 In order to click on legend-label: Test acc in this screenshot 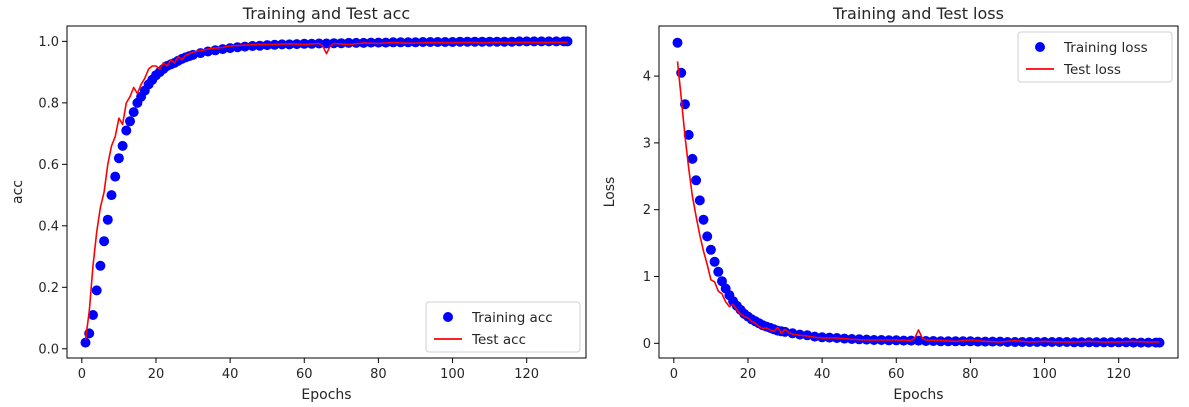, I will do `click(498, 340)`.